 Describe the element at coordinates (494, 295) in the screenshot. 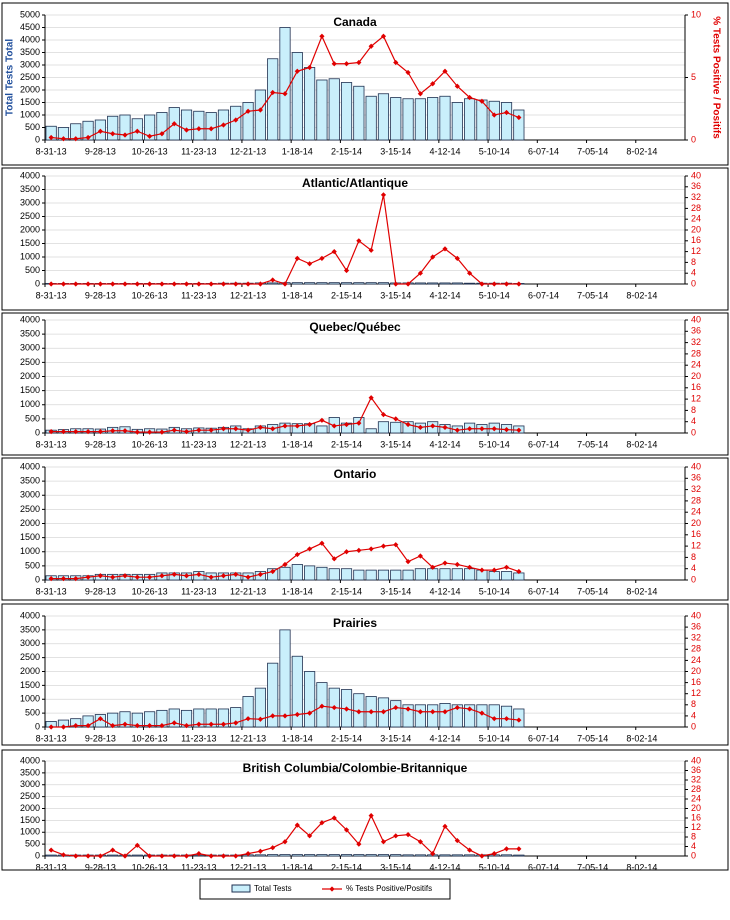

I see `x-tick-label: 5-10-14` at that location.